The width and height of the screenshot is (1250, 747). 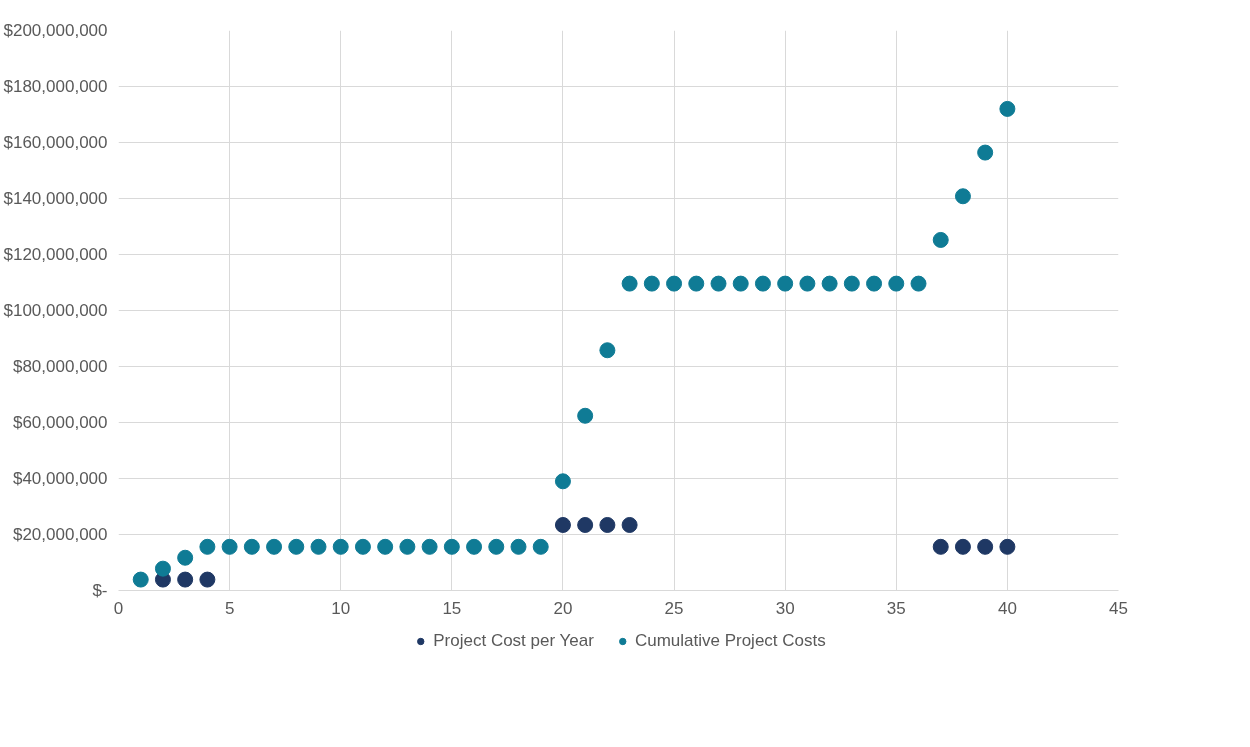 I want to click on y-tick-label: $80,000,000, so click(x=60, y=366).